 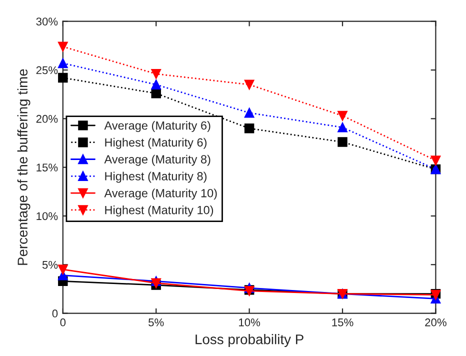 What do you see at coordinates (63, 322) in the screenshot?
I see `x-tick-label: 0` at bounding box center [63, 322].